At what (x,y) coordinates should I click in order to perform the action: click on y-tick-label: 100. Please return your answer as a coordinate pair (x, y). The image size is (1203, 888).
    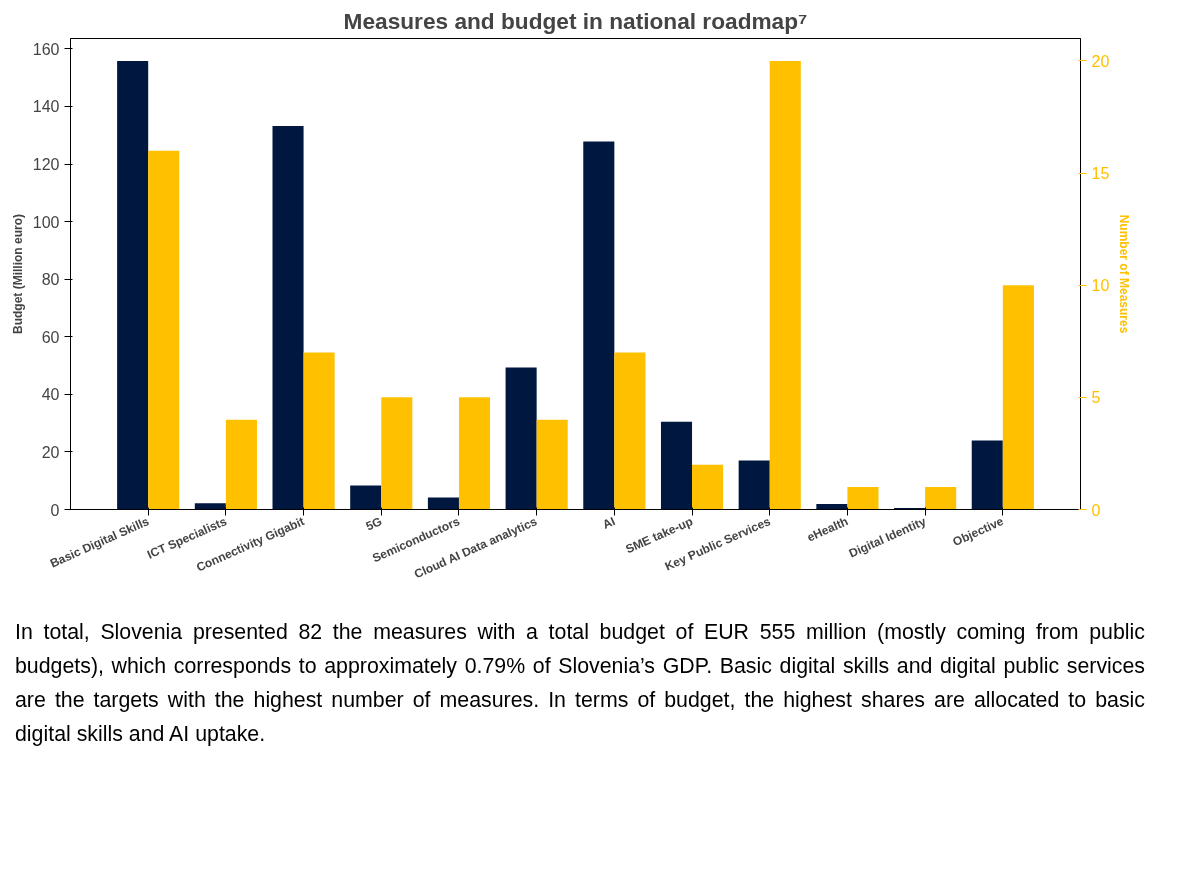
    Looking at the image, I should click on (46, 222).